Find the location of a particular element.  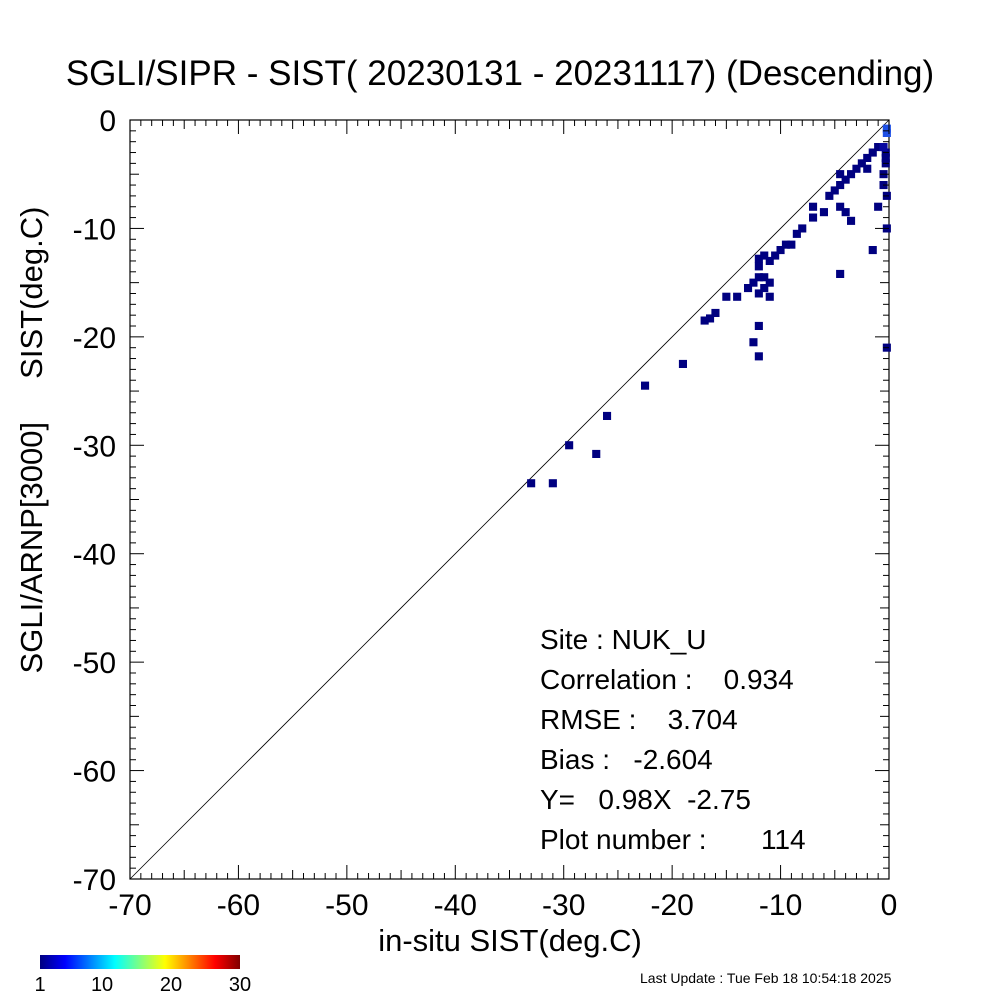

colorbar-tick-label: 1 is located at coordinates (40, 985).